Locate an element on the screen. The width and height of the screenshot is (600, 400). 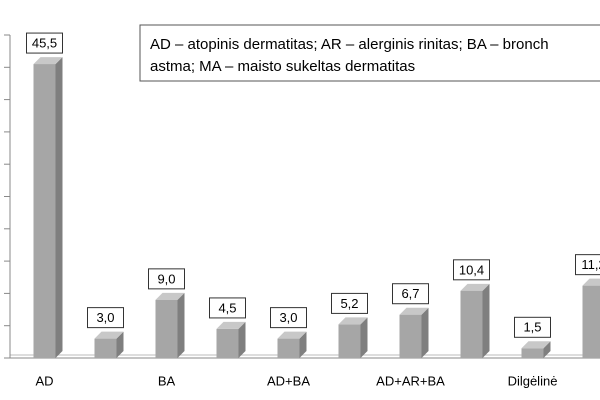
x-tick-label: BA is located at coordinates (167, 380).